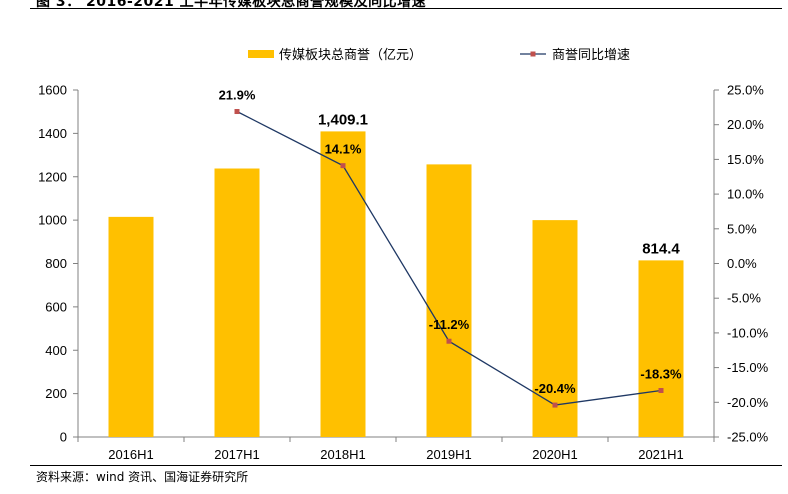 The height and width of the screenshot is (494, 788). What do you see at coordinates (555, 388) in the screenshot?
I see `growth-data-label: -20.4%` at bounding box center [555, 388].